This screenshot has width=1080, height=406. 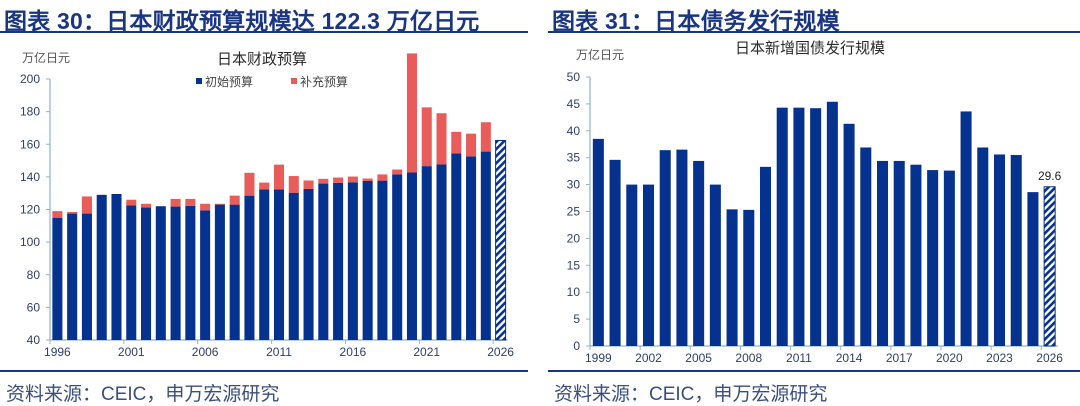 What do you see at coordinates (426, 352) in the screenshot?
I see `x-tick-label: 2021` at bounding box center [426, 352].